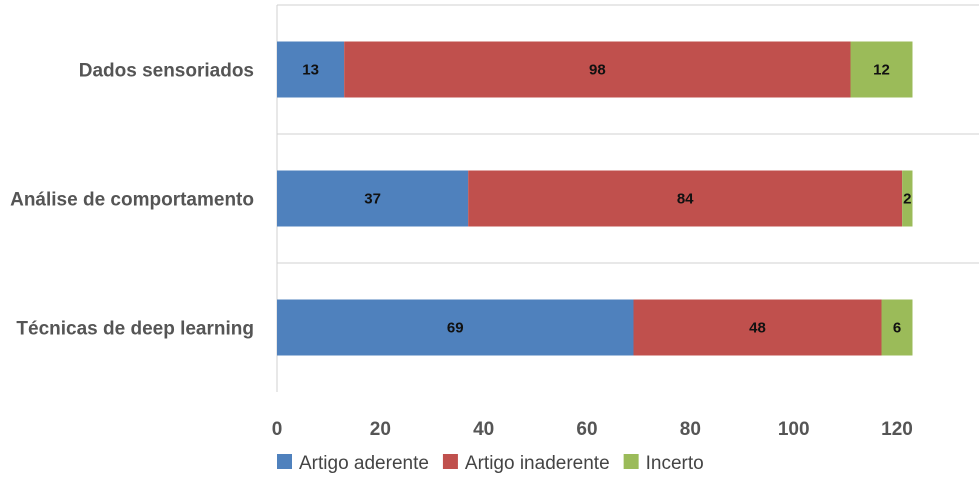  I want to click on x-tick-label-80: 80, so click(690, 429).